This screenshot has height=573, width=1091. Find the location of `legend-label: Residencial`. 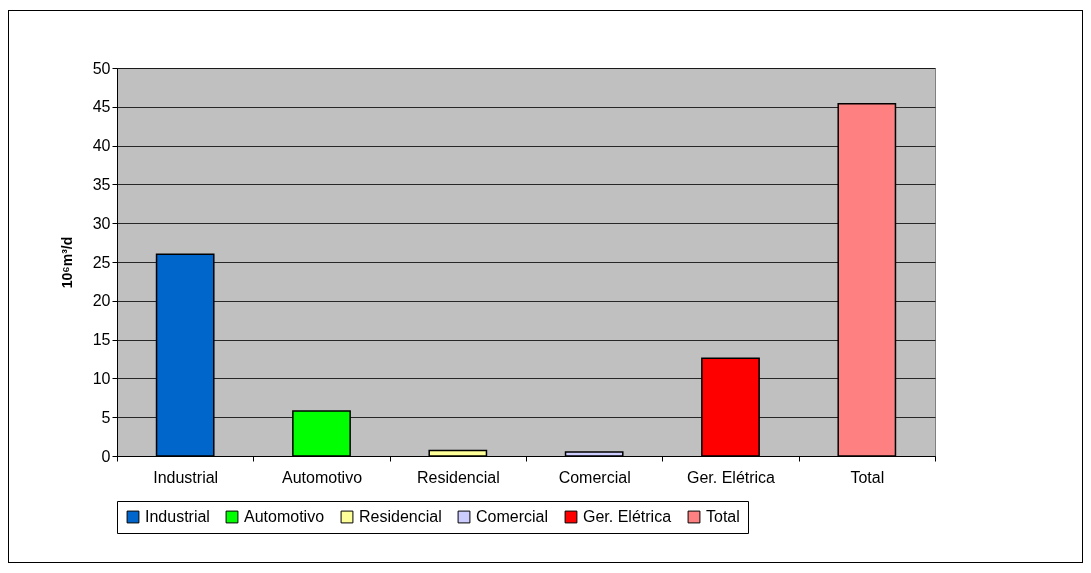

legend-label: Residencial is located at coordinates (400, 516).